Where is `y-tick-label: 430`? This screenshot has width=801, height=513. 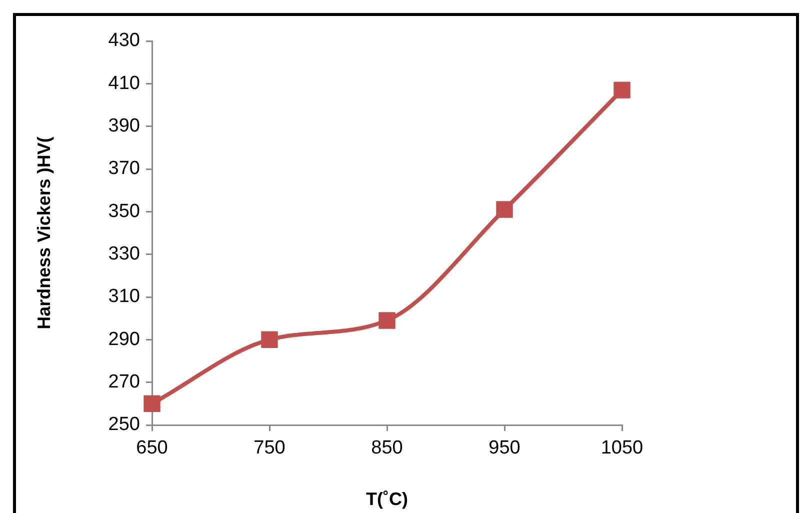 y-tick-label: 430 is located at coordinates (124, 41).